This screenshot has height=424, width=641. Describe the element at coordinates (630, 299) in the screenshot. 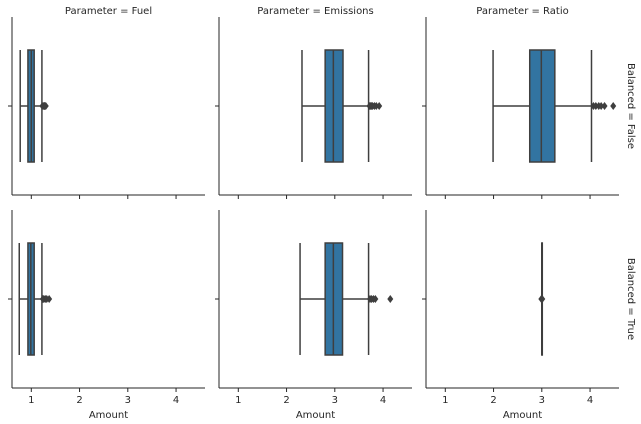

I see `row-title: Balanced = True` at that location.